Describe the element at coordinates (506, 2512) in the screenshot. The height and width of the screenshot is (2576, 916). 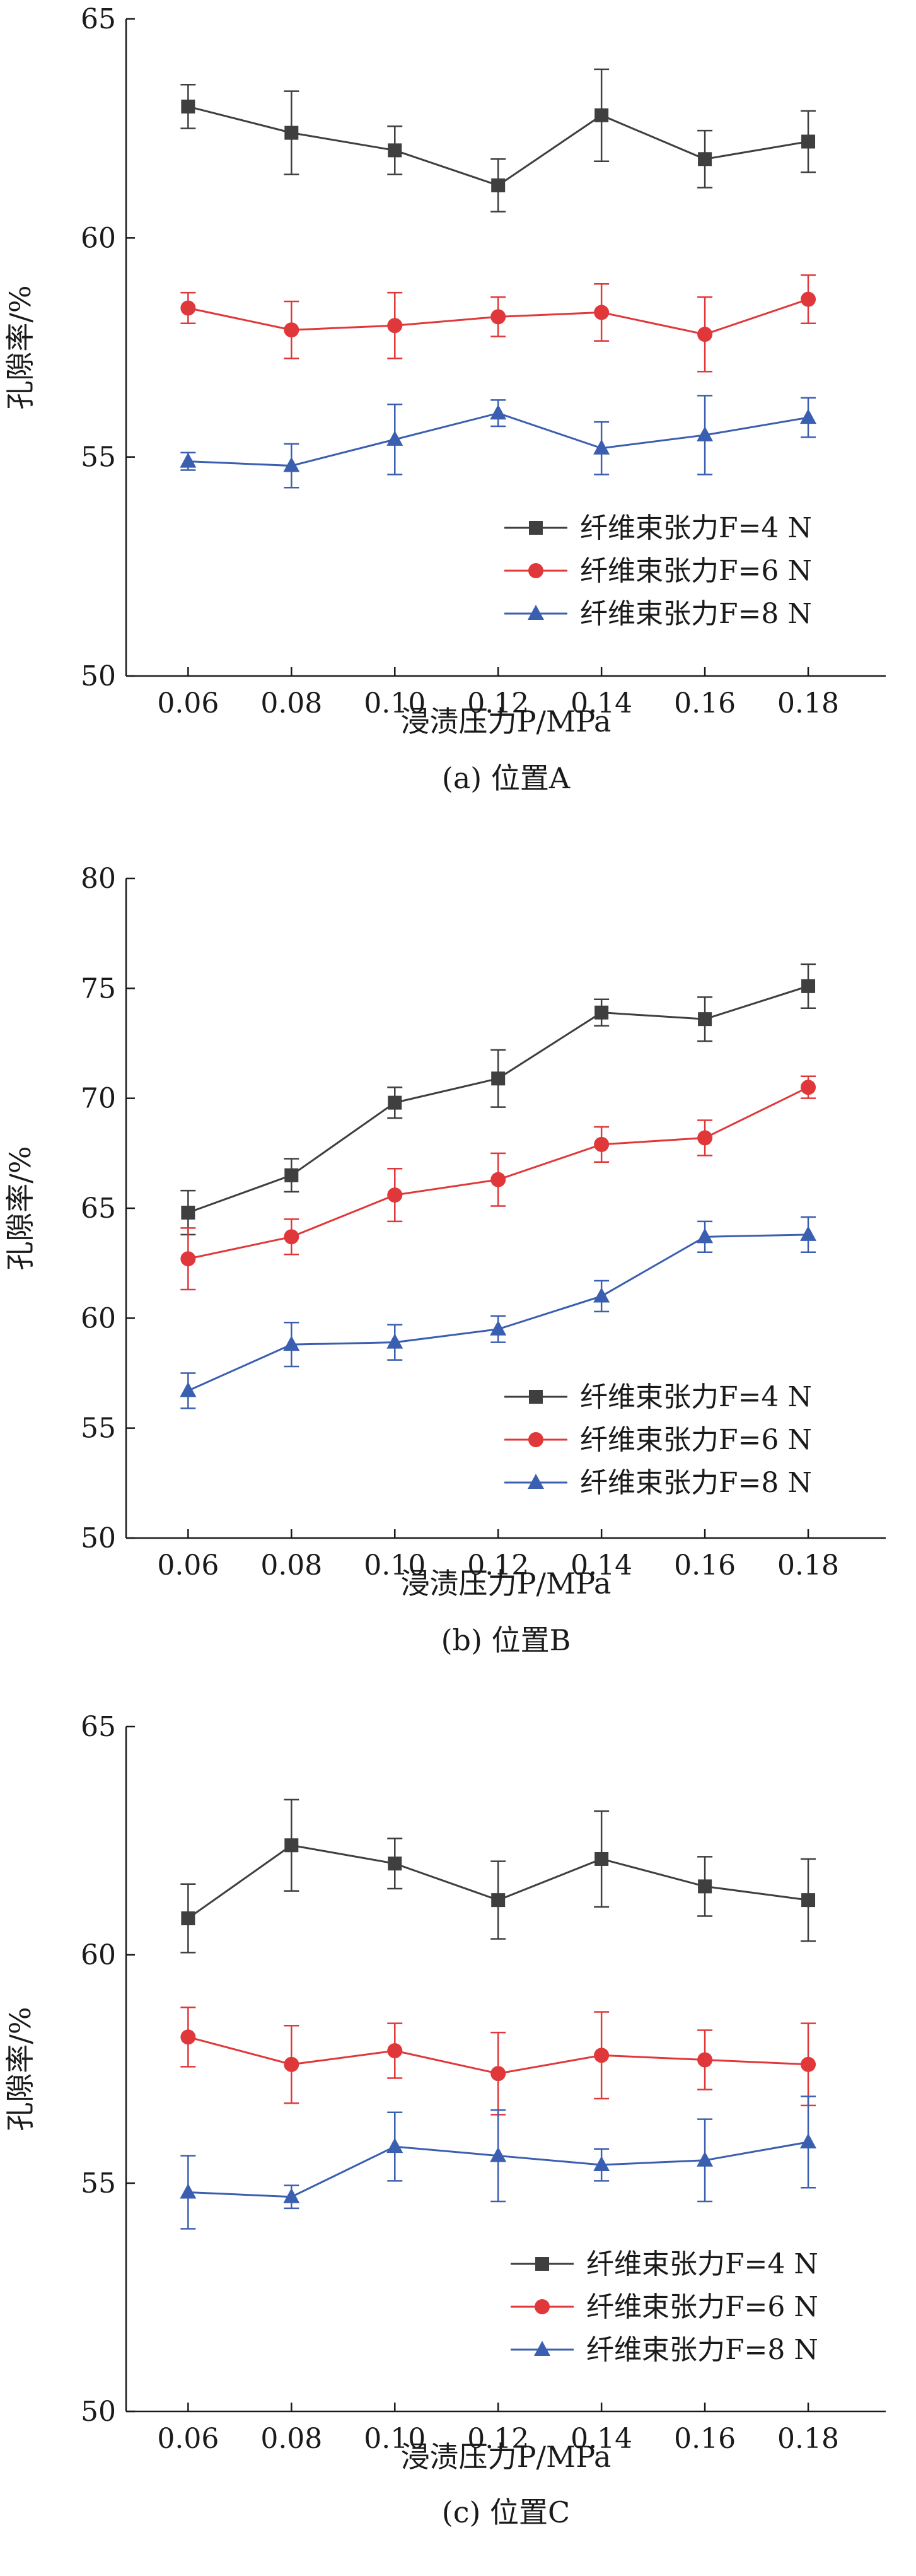
I see `chart-caption: (c) 位置C` at that location.